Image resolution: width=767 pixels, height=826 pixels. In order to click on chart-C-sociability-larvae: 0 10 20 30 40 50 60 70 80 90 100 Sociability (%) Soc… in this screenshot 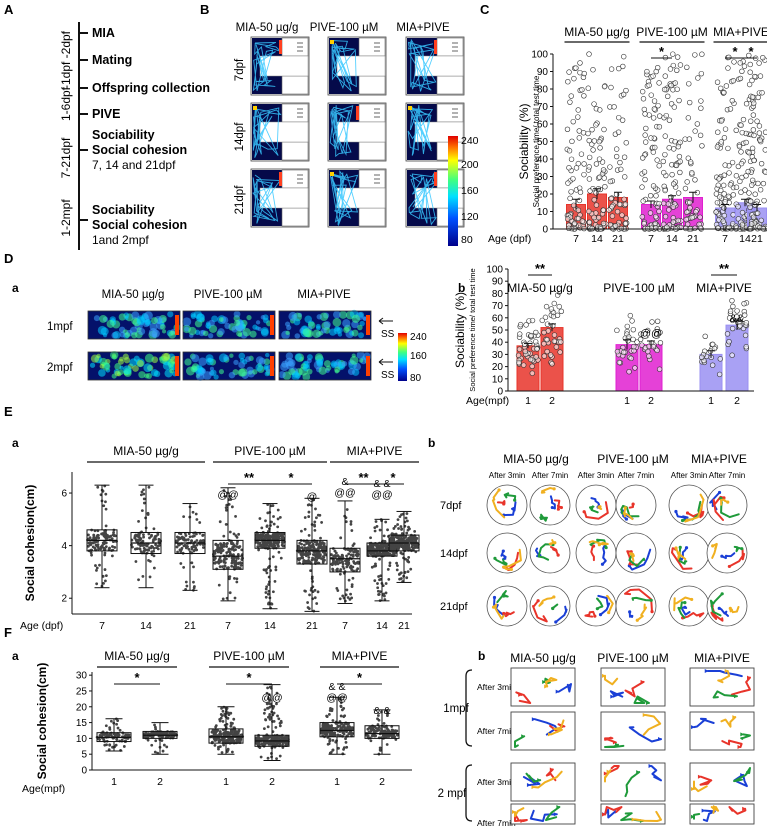, I will do `click(627, 135)`.